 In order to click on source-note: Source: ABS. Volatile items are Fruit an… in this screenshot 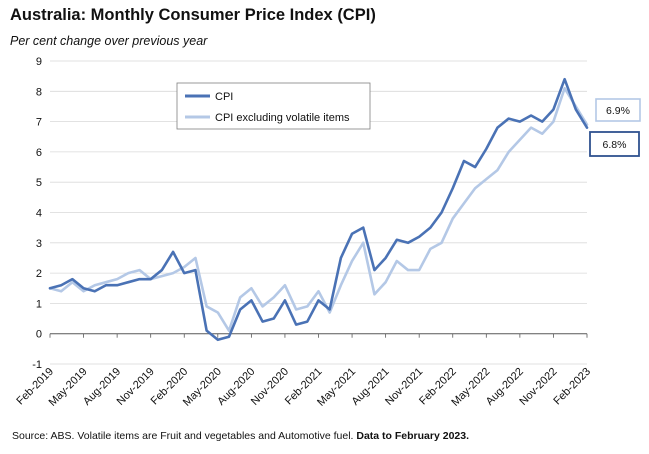, I will do `click(240, 436)`.